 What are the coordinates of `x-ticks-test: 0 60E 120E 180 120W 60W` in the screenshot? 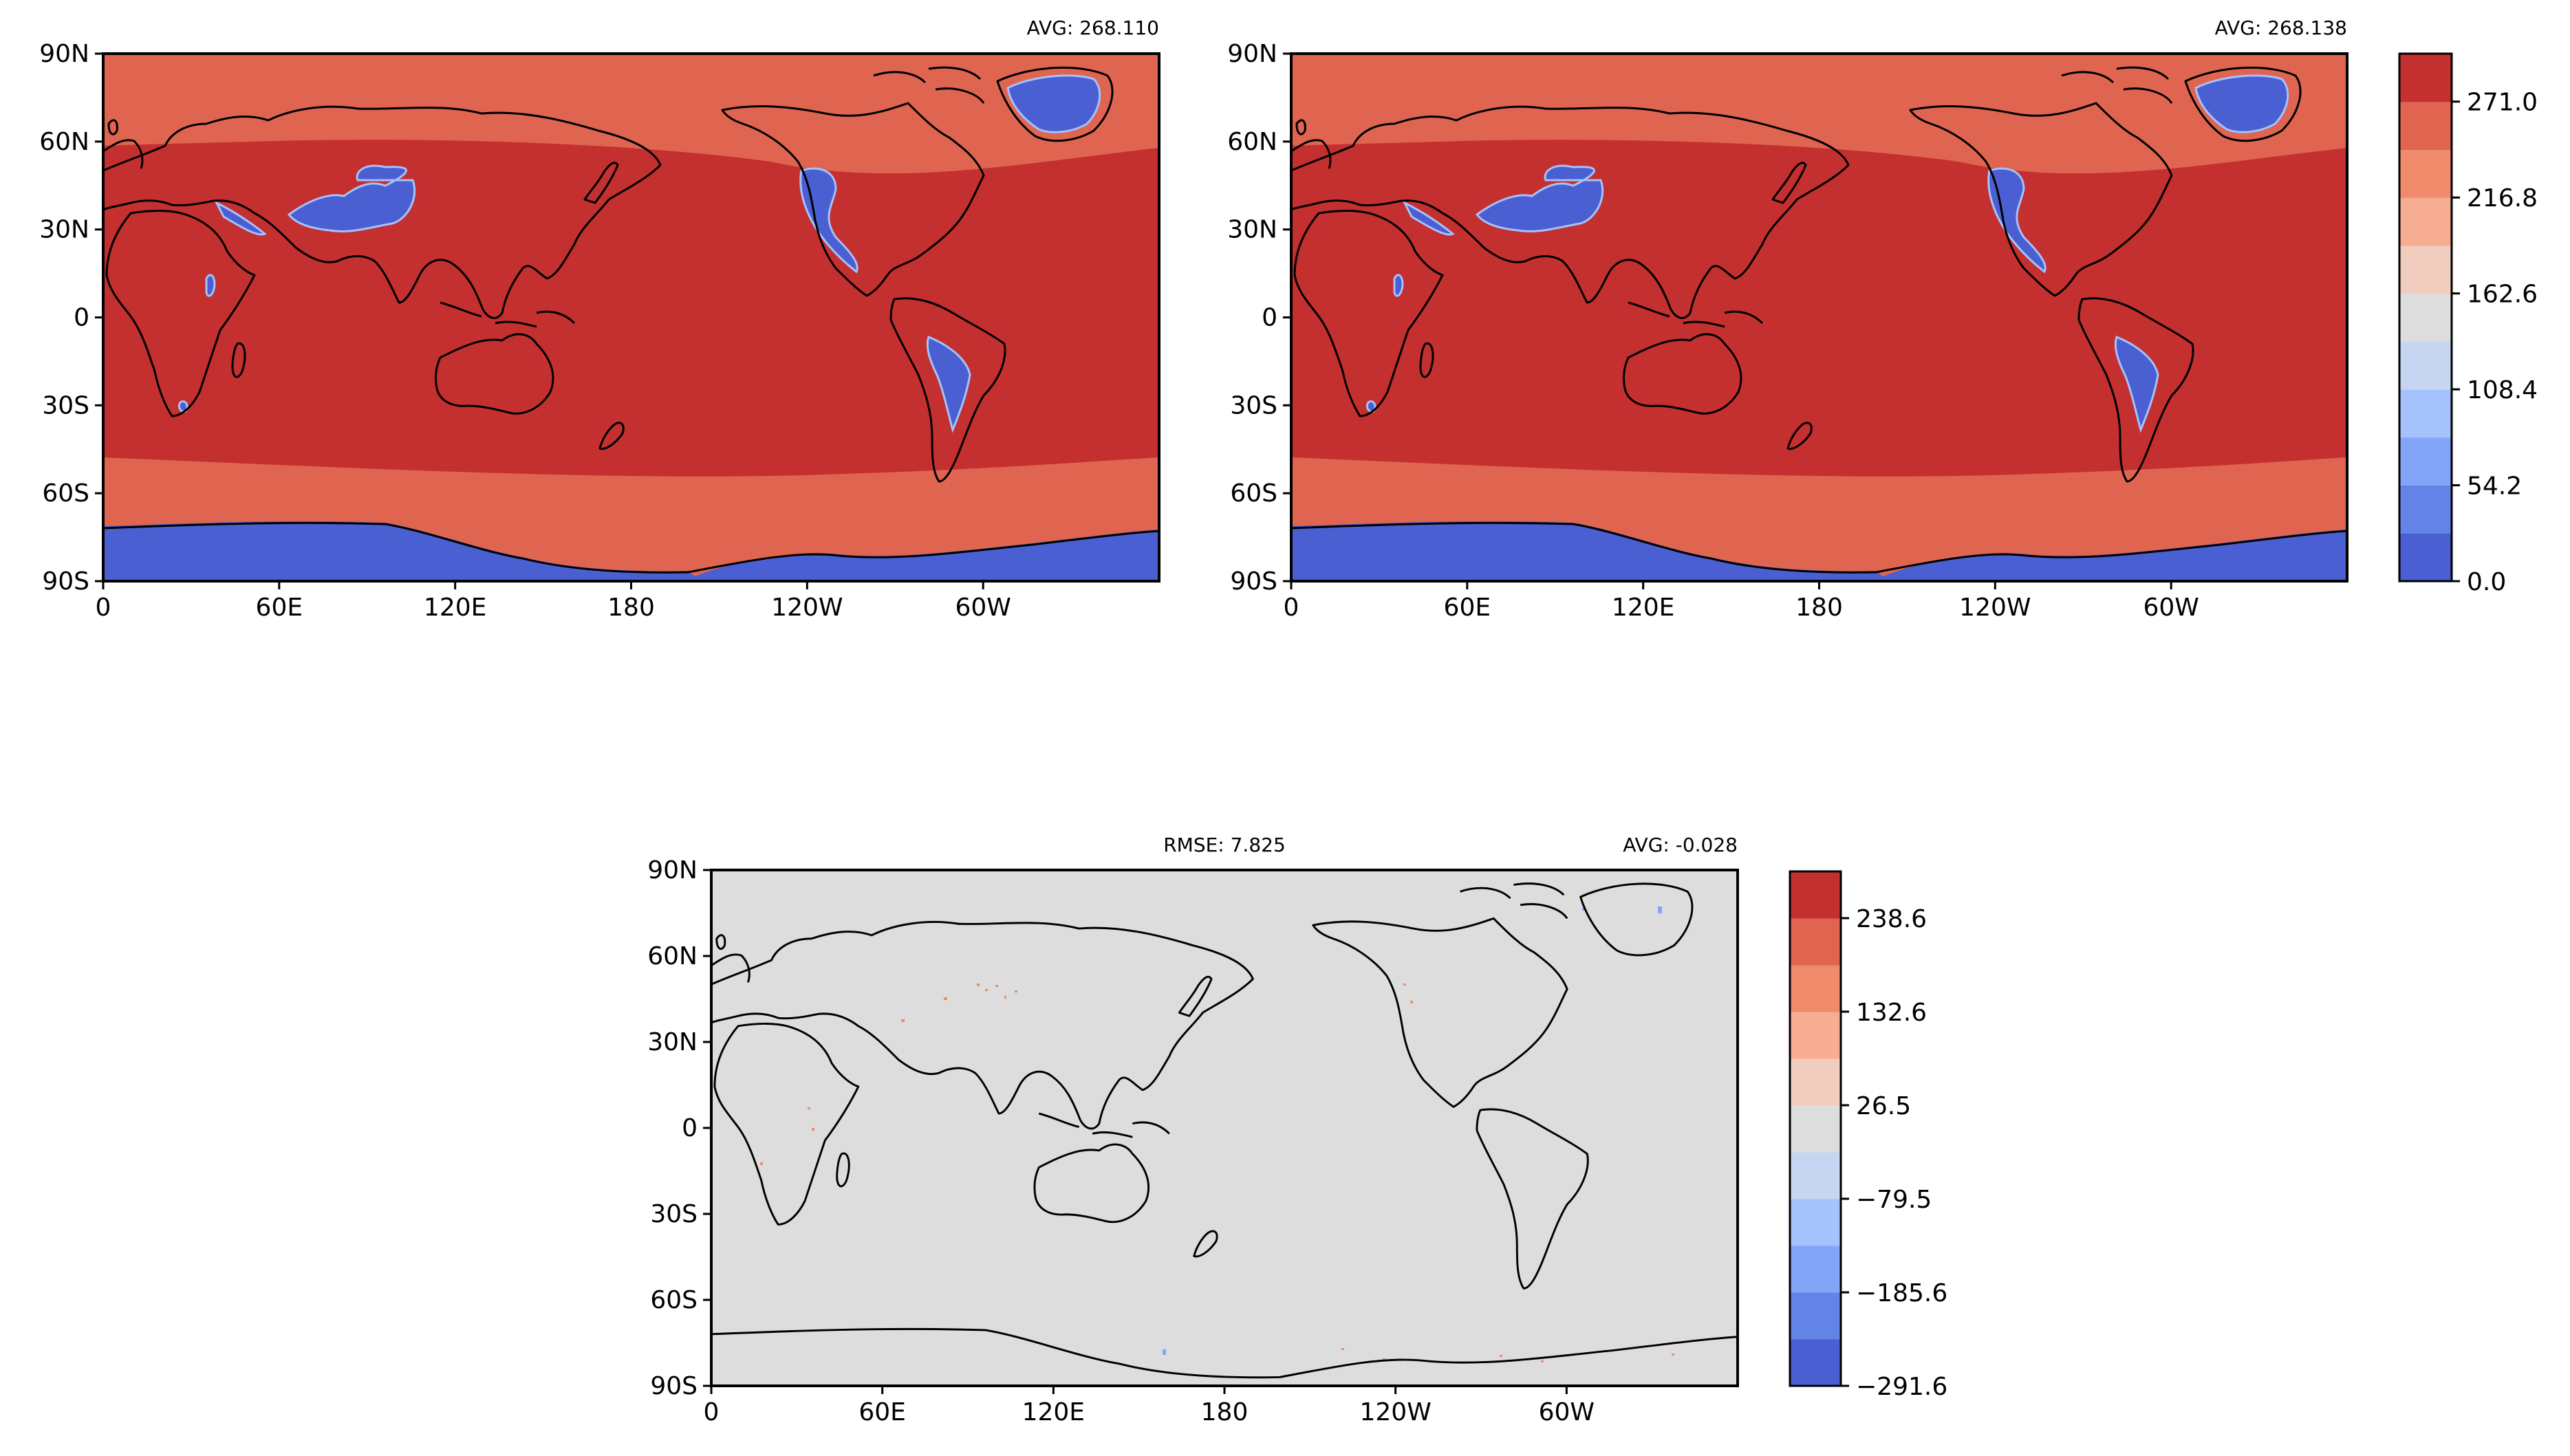 It's located at (553, 601).